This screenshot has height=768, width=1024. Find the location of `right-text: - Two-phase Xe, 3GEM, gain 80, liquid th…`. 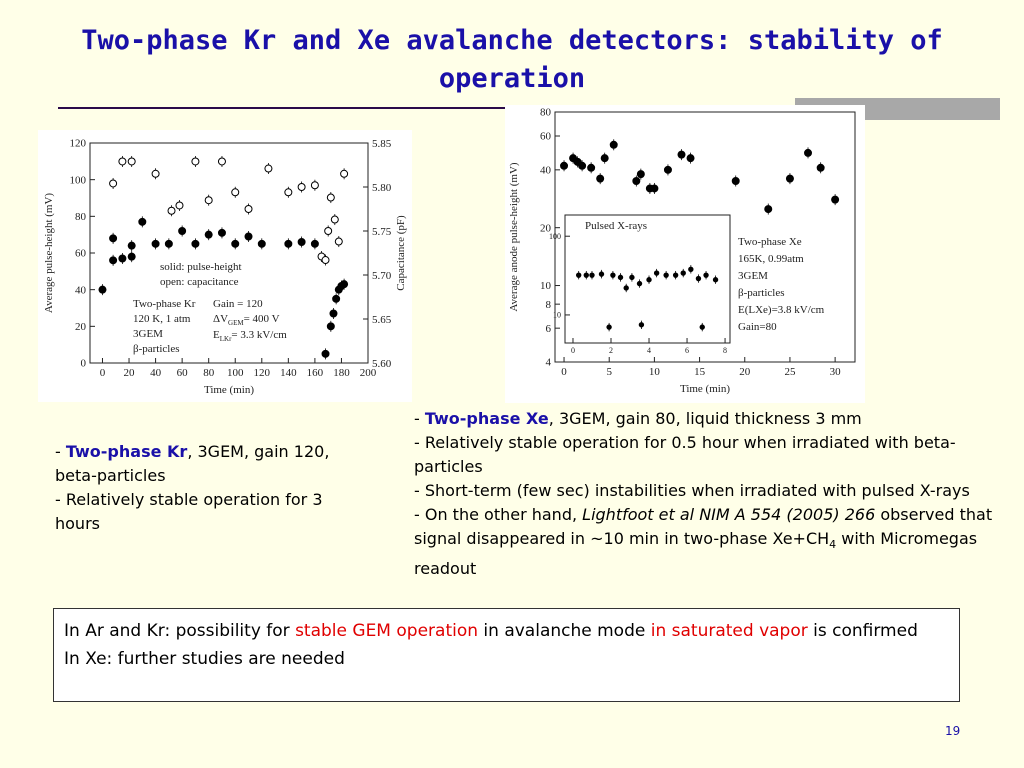

right-text: - Two-phase Xe, 3GEM, gain 80, liquid th… is located at coordinates (711, 494).